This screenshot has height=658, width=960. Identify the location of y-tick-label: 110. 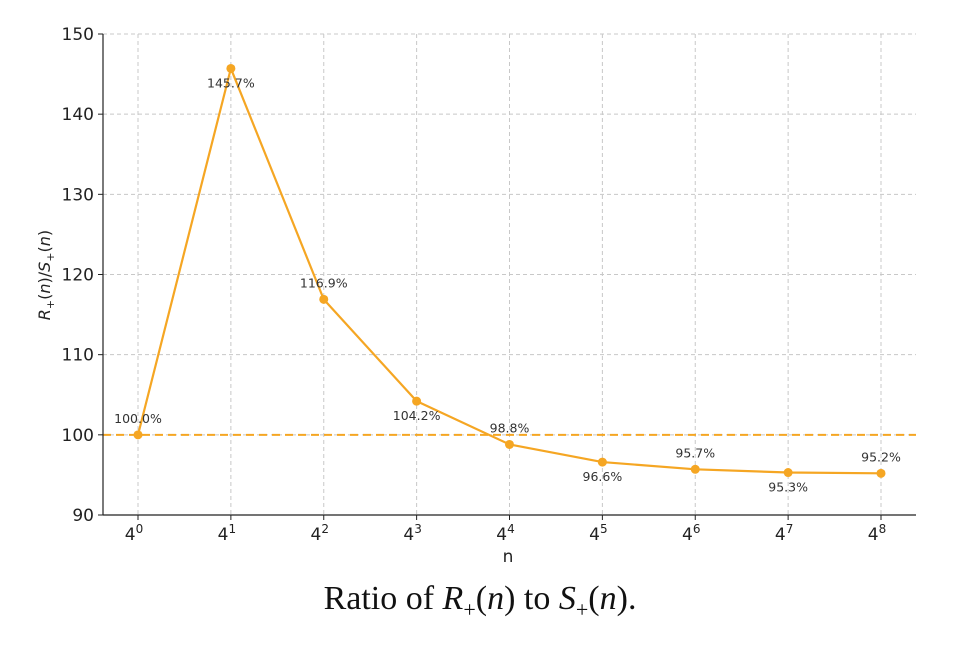
(78, 356).